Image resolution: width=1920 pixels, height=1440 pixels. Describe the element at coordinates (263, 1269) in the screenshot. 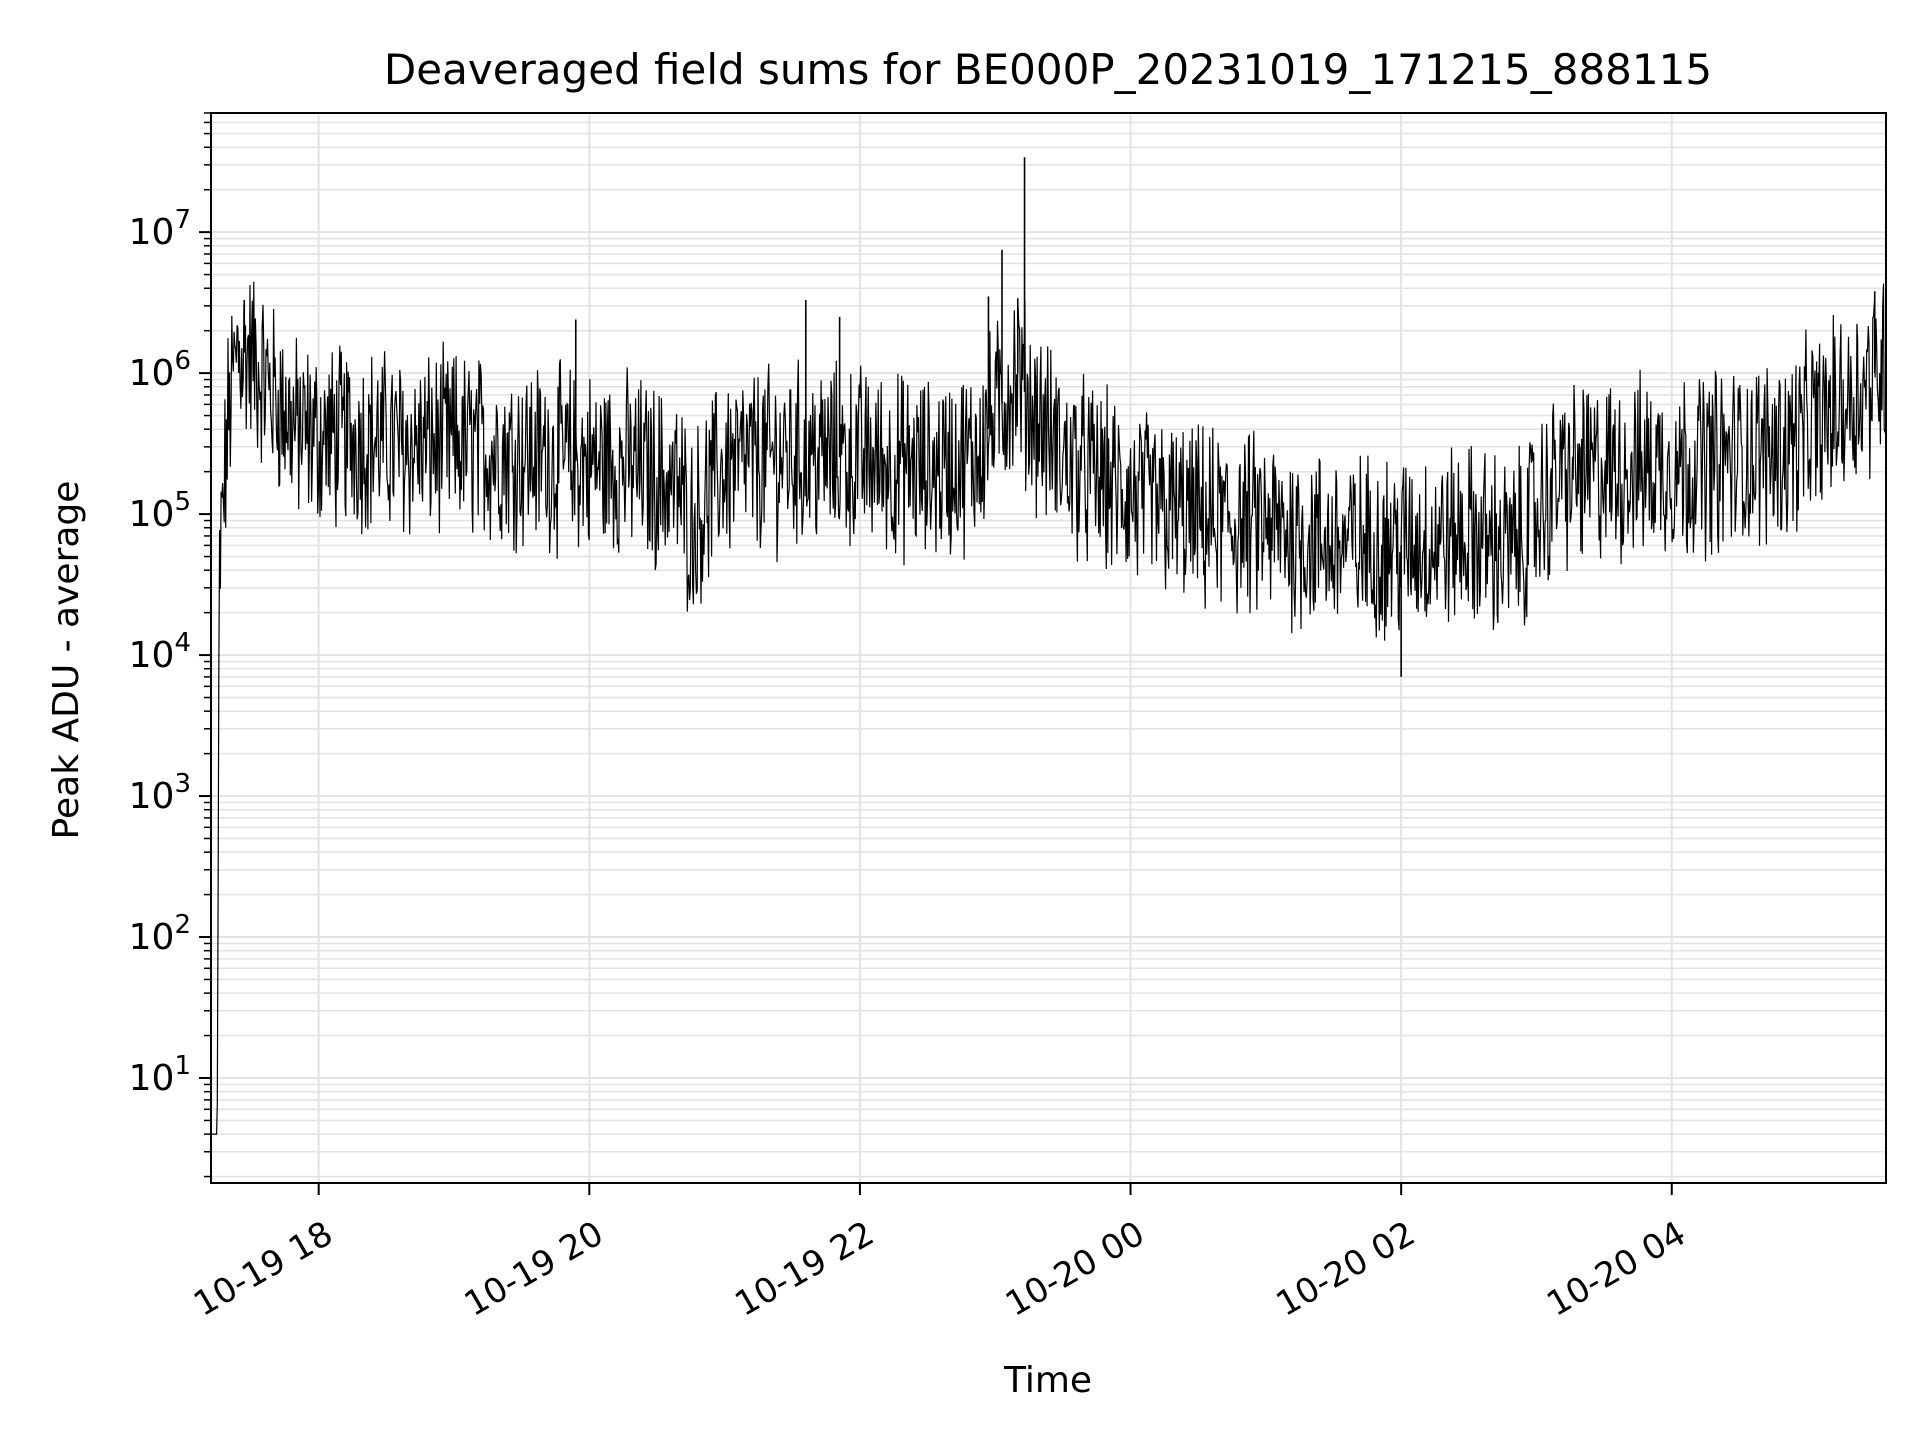

I see `x-tick-label: 10-19 18` at that location.